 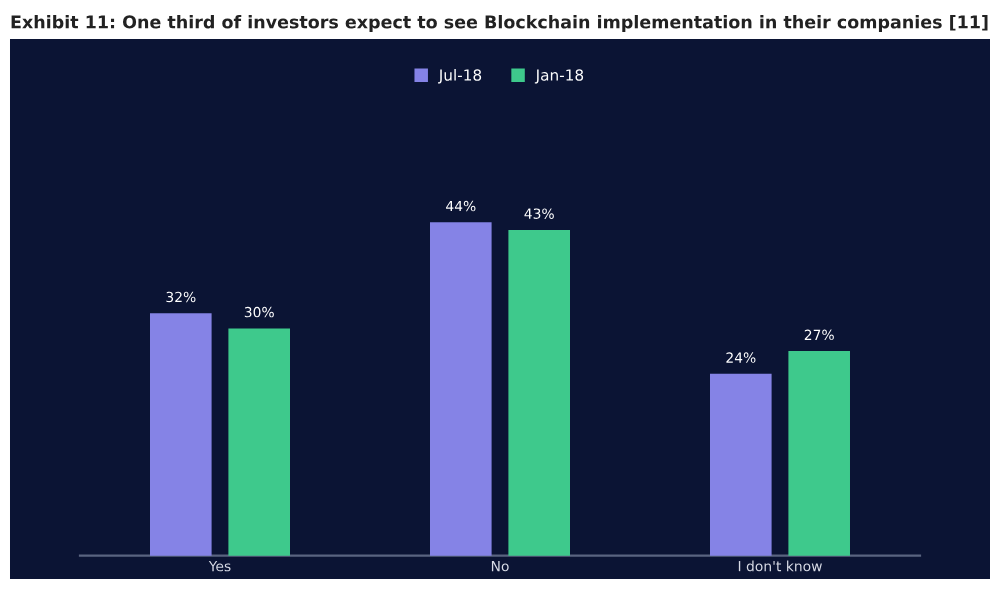 What do you see at coordinates (499, 23) in the screenshot?
I see `chart-title: Exhibit 11: One third of investors expect to see Blockchain implementation in their companies [11]` at bounding box center [499, 23].